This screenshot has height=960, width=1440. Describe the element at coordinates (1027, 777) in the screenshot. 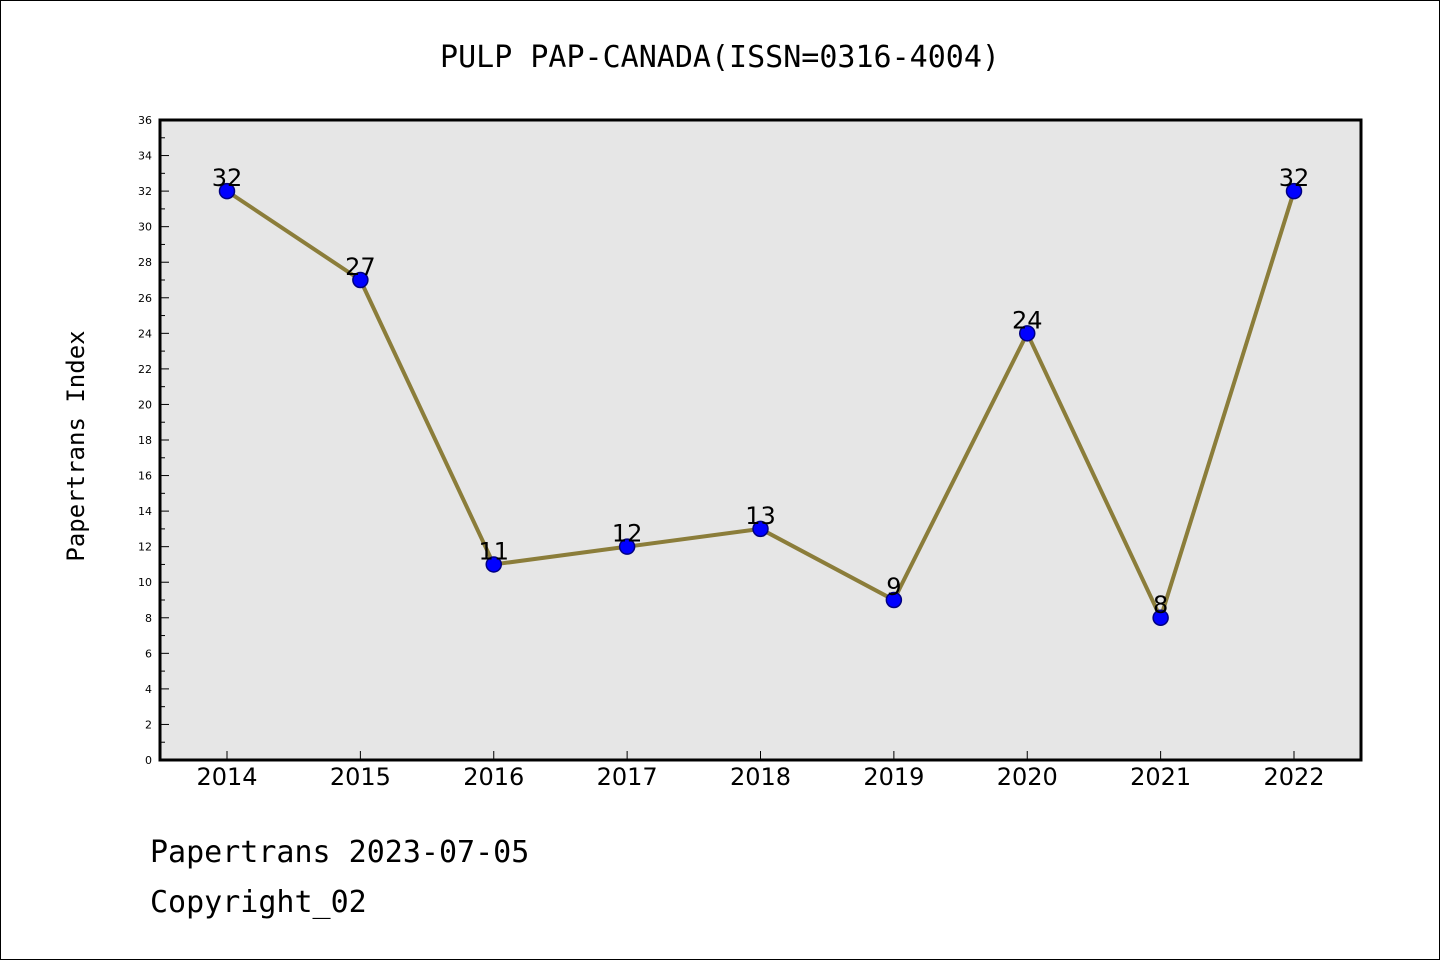

I see `x-tick-label: 2020` at that location.